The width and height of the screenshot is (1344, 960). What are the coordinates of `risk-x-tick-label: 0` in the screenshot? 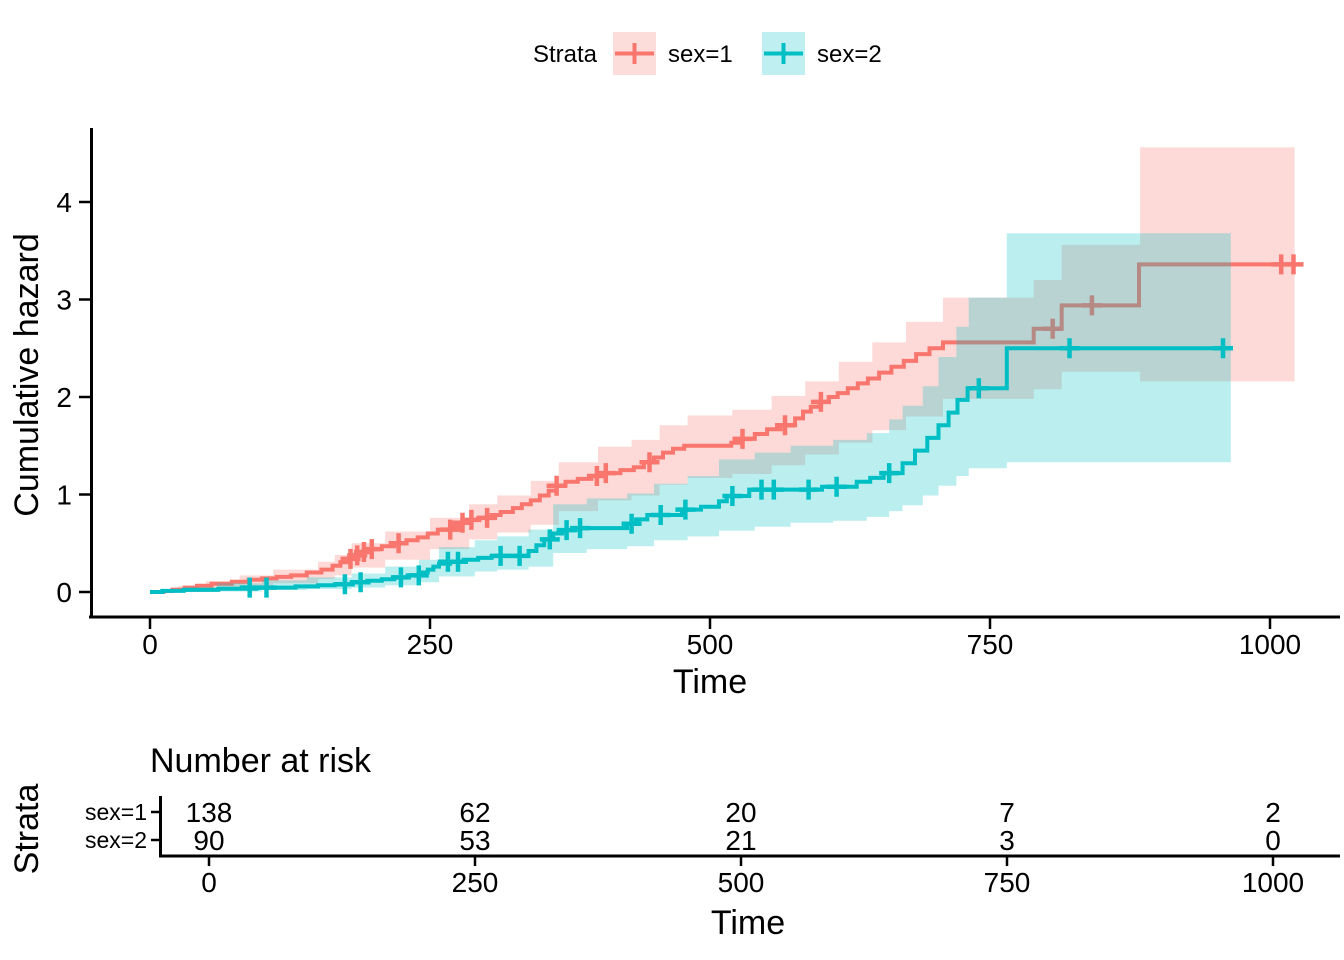 It's located at (209, 882).